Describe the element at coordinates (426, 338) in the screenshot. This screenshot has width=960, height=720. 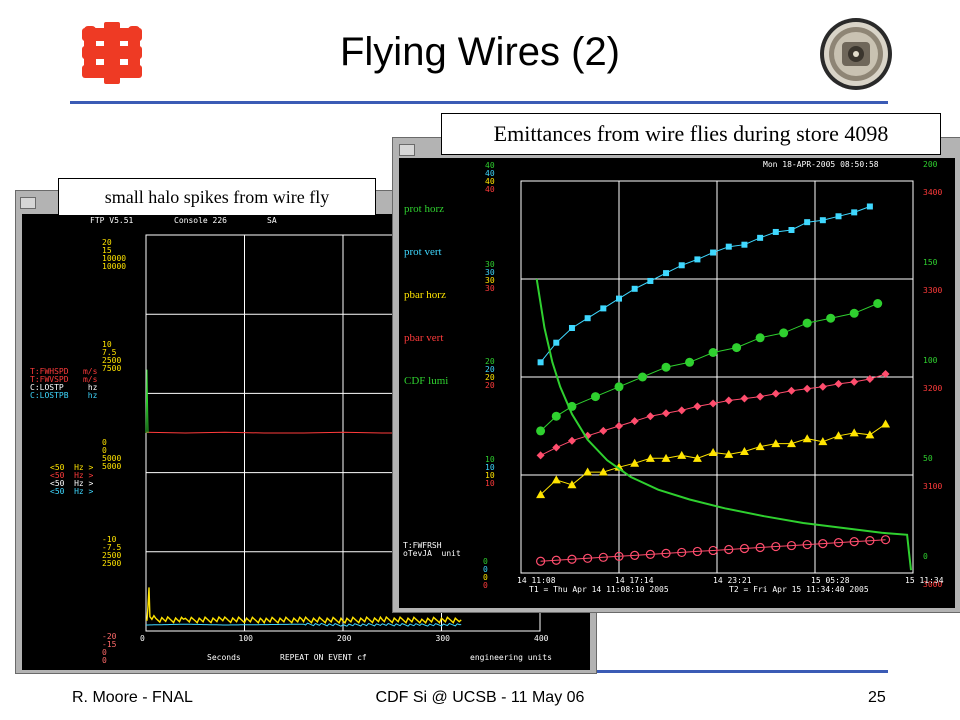
I see `series-tag-pbar-vert: pbar vert` at that location.